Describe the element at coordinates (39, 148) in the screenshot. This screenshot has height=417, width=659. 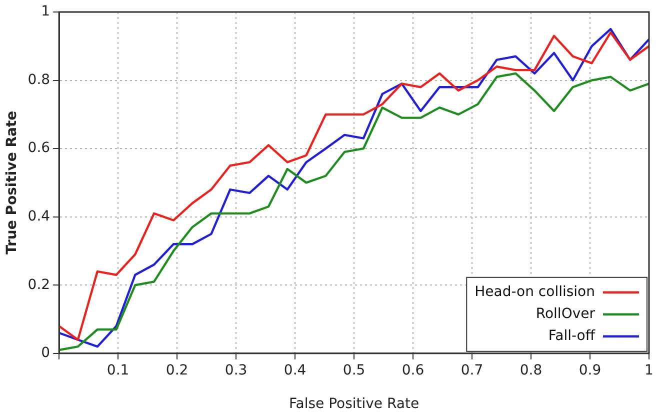
I see `y-tick-label: 0.6` at that location.